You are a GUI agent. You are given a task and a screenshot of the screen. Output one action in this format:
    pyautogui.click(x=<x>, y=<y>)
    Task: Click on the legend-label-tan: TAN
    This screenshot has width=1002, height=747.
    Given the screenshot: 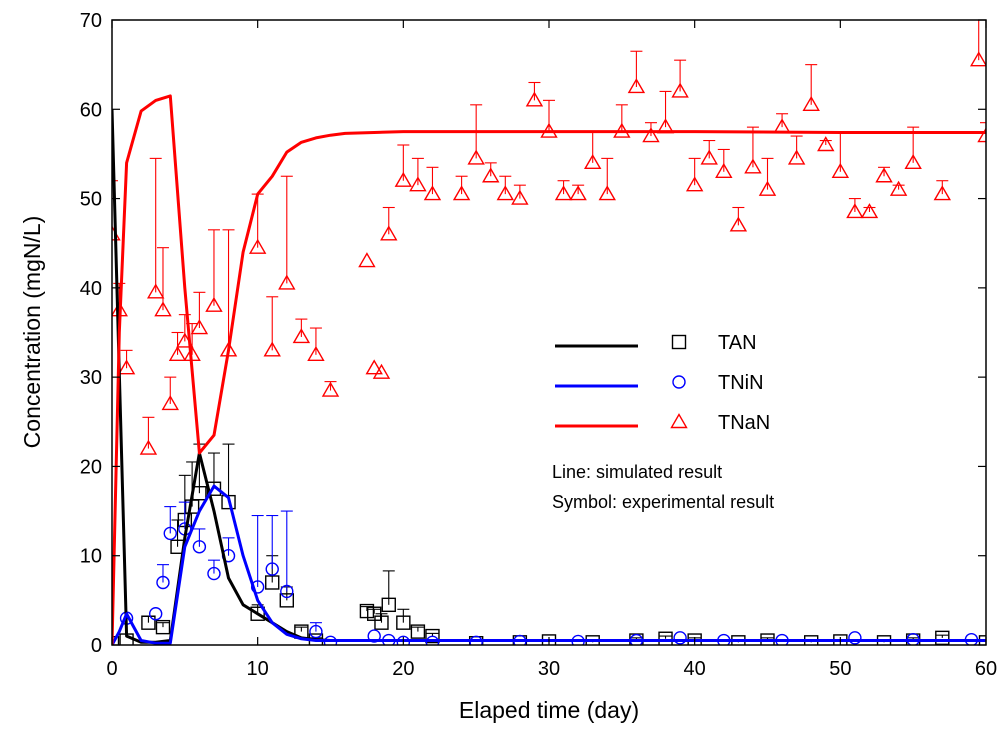 What is the action you would take?
    pyautogui.click(x=737, y=343)
    